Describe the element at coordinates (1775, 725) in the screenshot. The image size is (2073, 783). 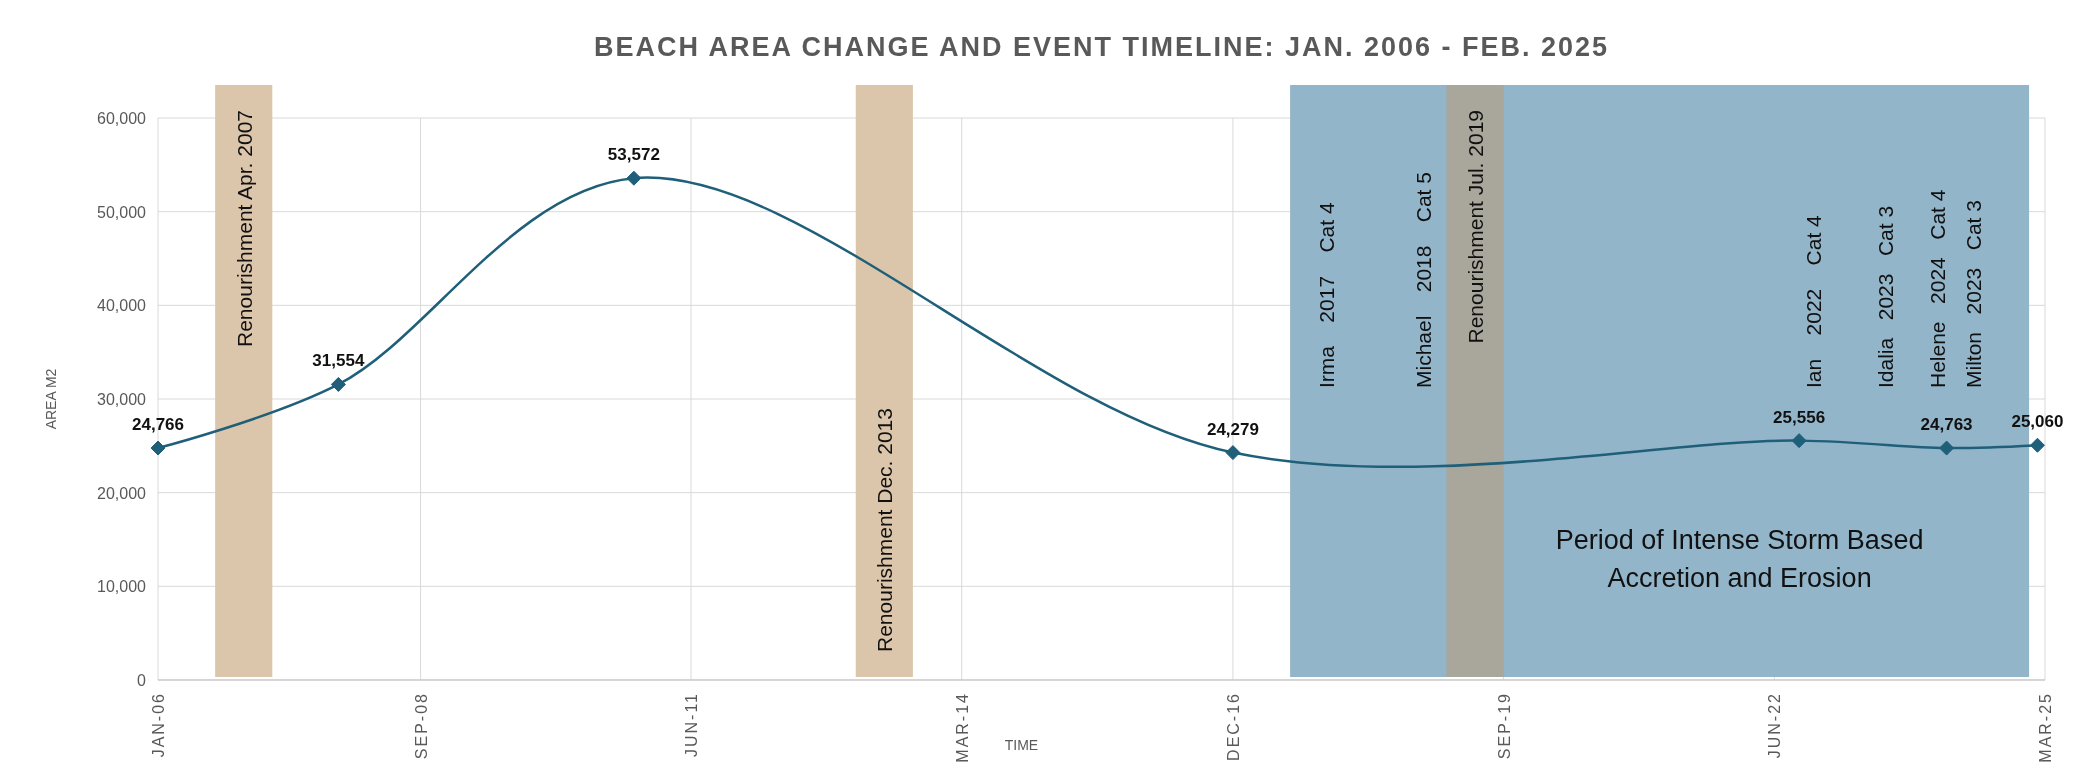
I see `x-tick-label: JUN-22` at that location.